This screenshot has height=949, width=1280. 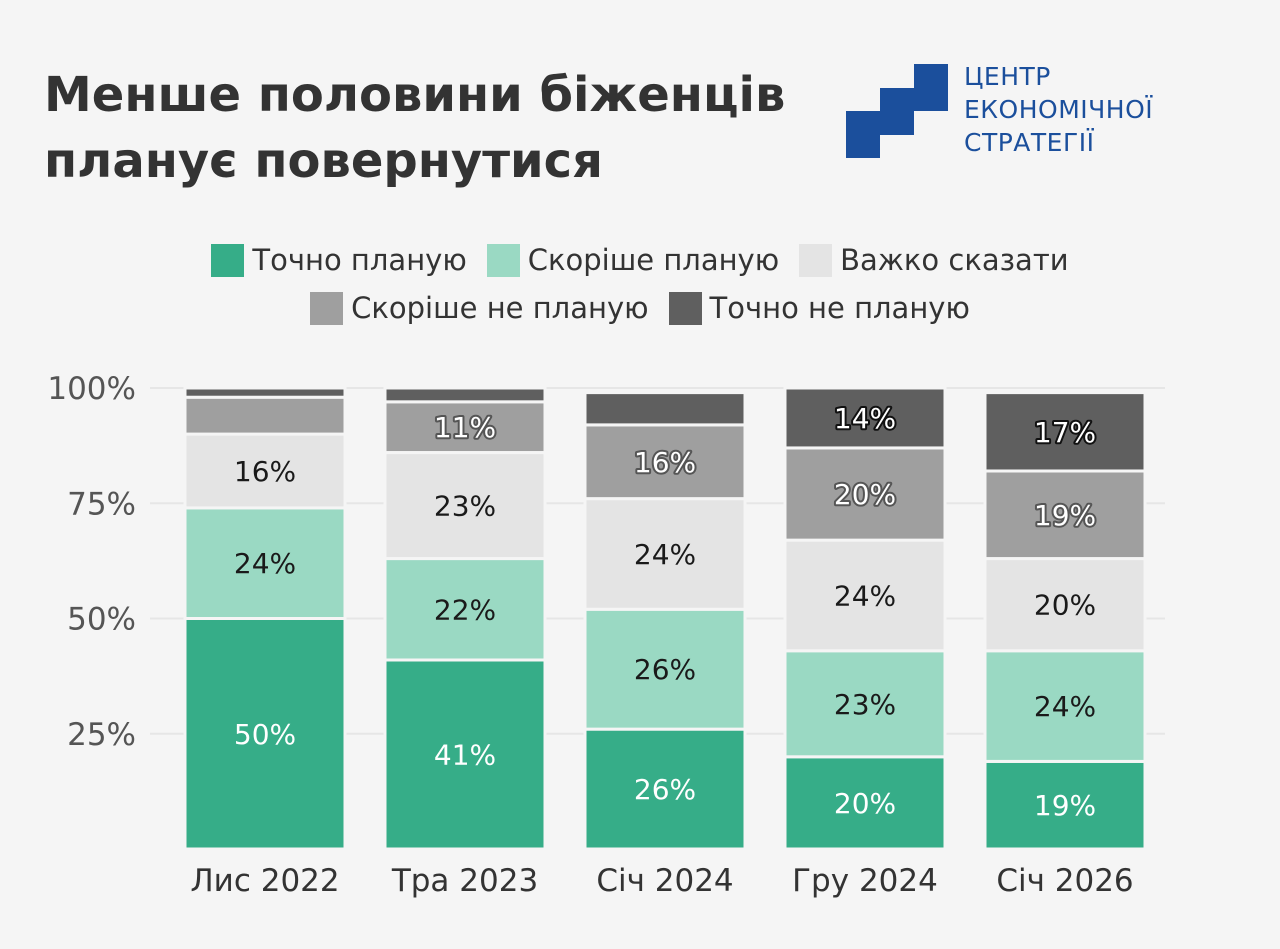 What do you see at coordinates (101, 504) in the screenshot?
I see `y-tick-label: 75%` at bounding box center [101, 504].